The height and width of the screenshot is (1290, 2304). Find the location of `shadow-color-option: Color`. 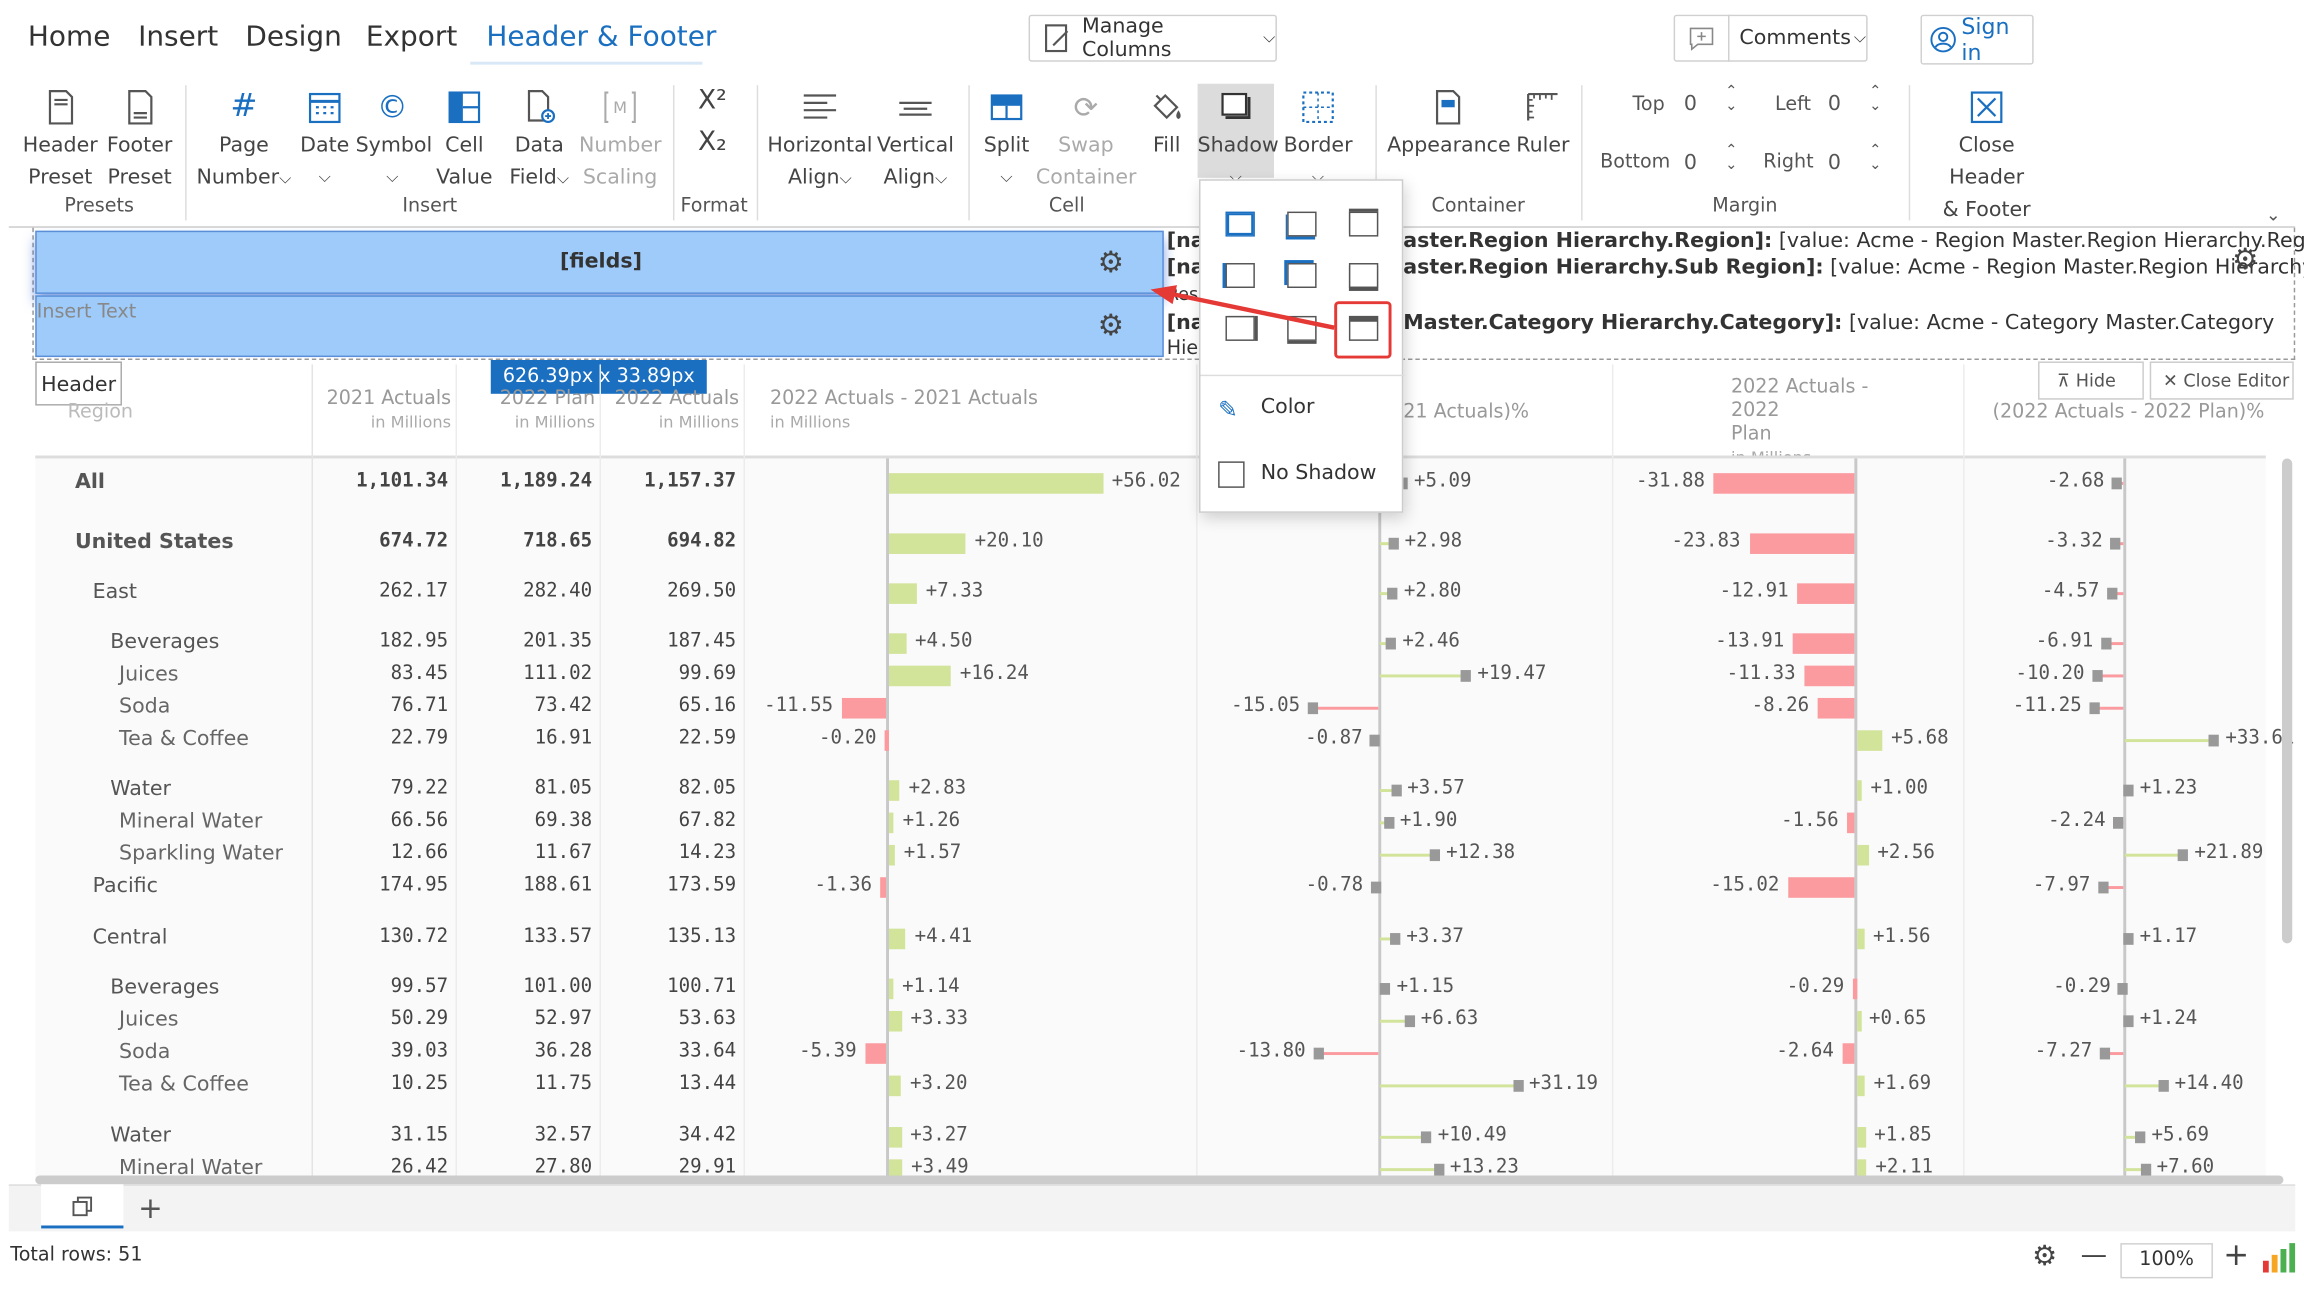

shadow-color-option: Color is located at coordinates (1287, 407).